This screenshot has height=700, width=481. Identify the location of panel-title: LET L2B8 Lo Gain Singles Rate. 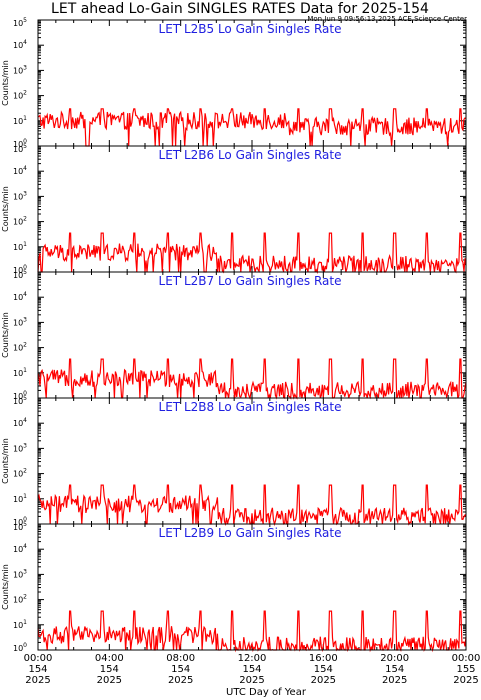
(250, 407).